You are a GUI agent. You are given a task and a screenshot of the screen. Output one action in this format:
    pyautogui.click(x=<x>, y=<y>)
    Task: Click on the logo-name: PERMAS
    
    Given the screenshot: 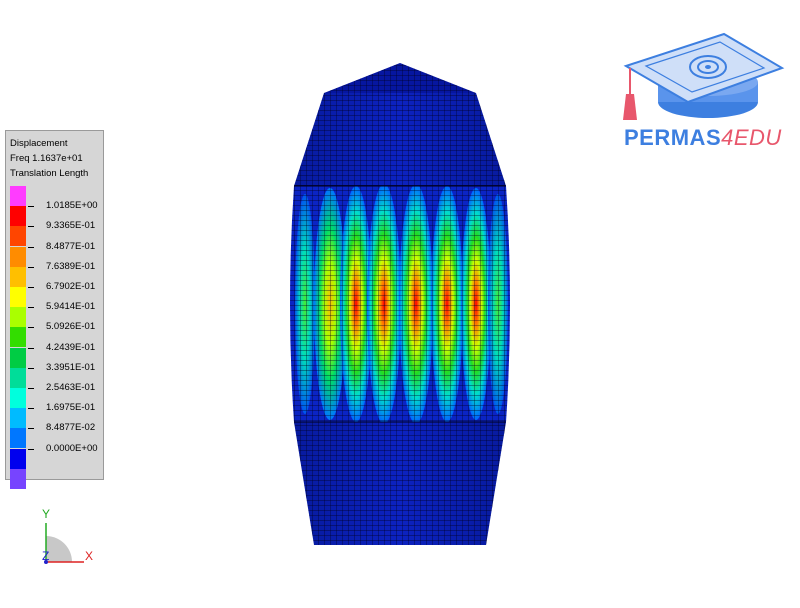 What is the action you would take?
    pyautogui.click(x=673, y=137)
    